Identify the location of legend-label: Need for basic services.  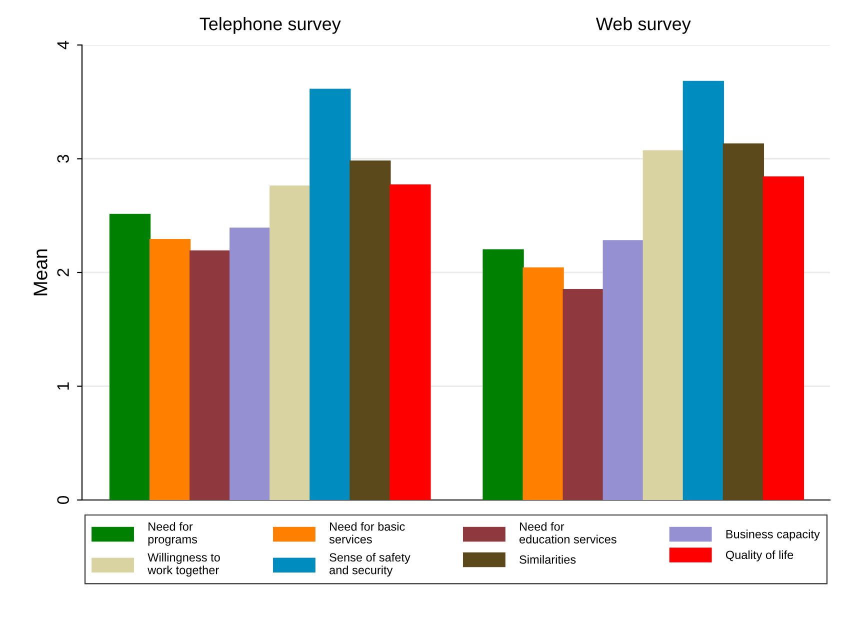
(367, 533).